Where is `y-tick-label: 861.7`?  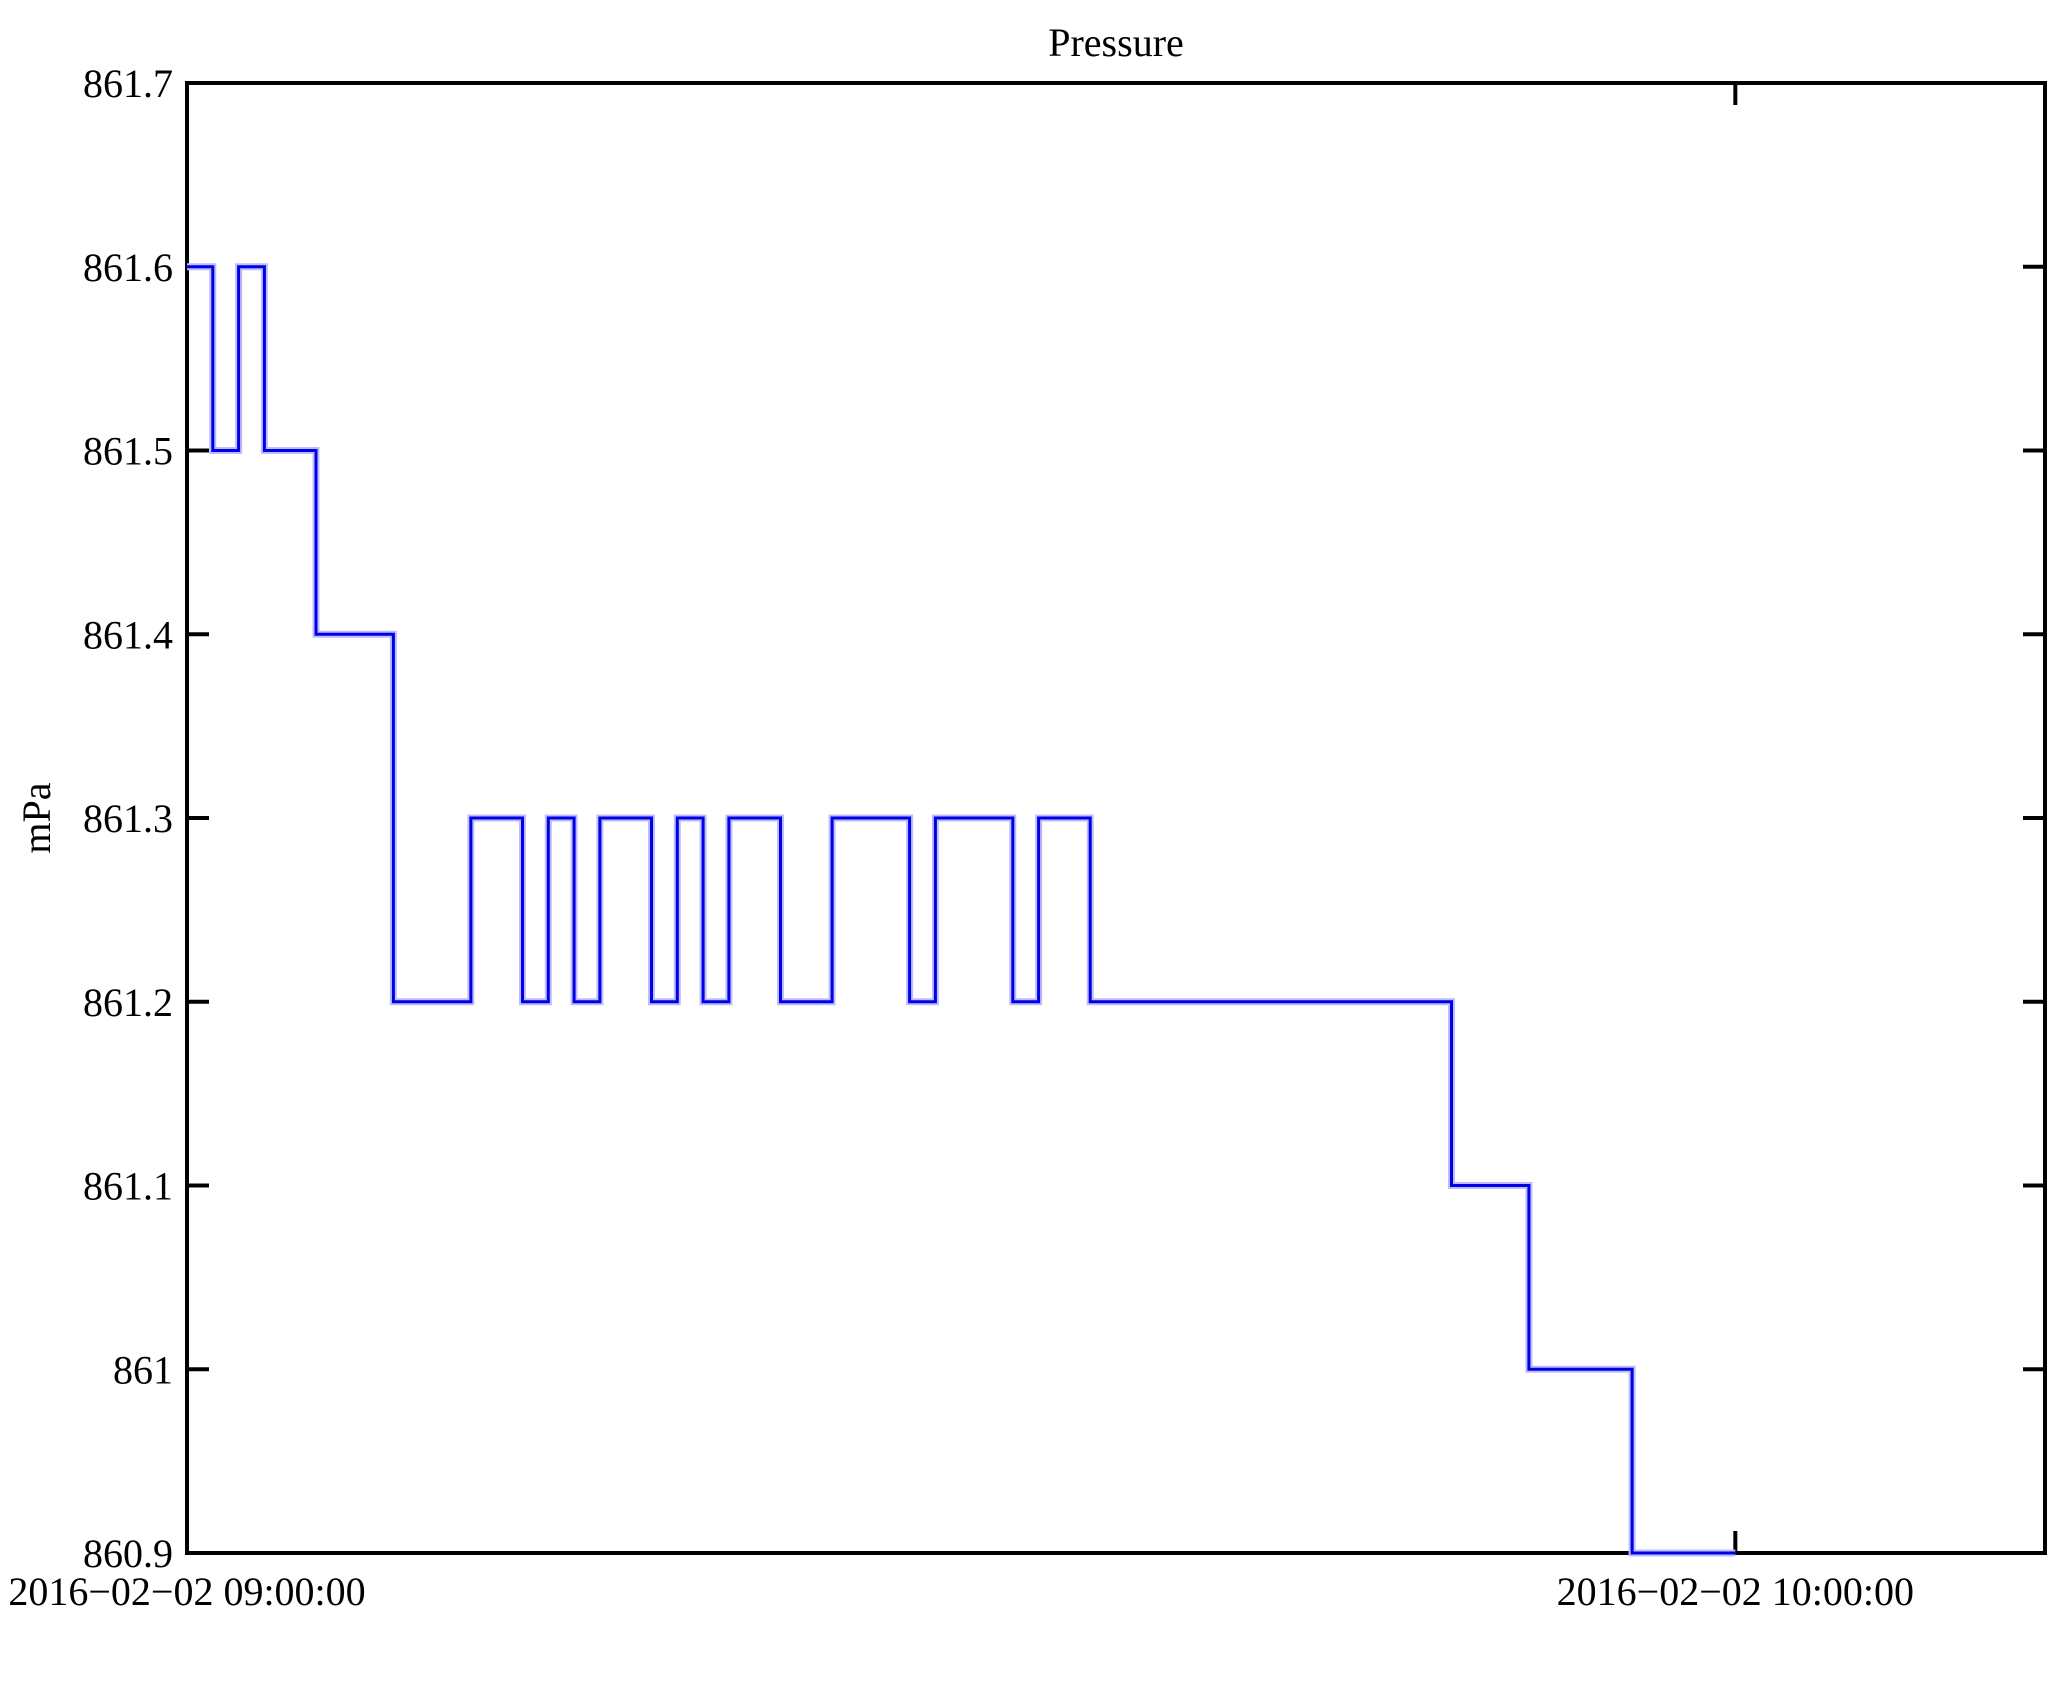
y-tick-label: 861.7 is located at coordinates (128, 83).